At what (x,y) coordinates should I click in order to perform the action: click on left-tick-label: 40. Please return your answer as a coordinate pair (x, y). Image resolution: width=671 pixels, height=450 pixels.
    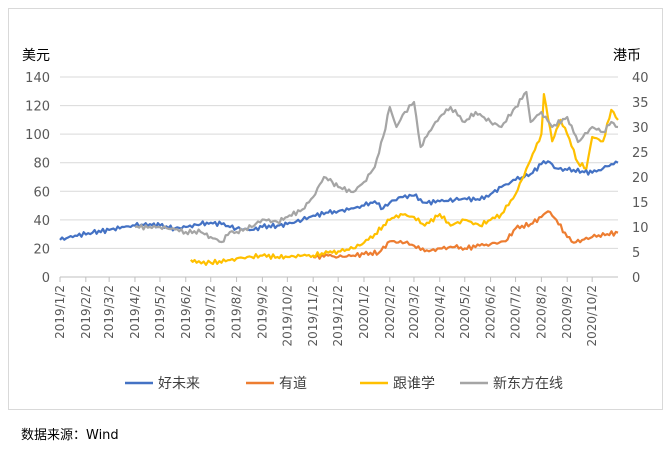
    Looking at the image, I should click on (41, 221).